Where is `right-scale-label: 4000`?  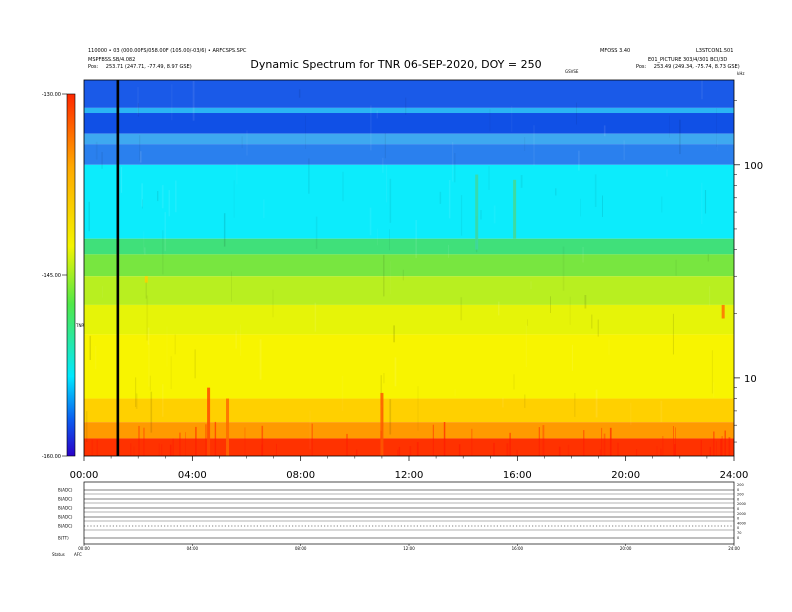 right-scale-label: 4000 is located at coordinates (741, 523).